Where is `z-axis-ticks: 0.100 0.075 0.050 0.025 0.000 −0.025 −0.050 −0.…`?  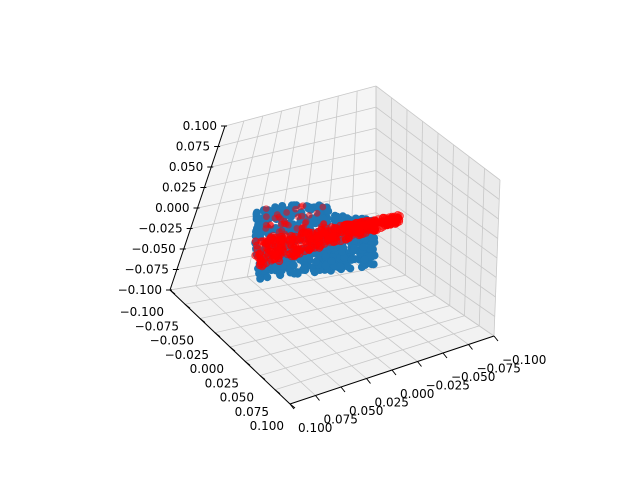 z-axis-ticks: 0.100 0.075 0.050 0.025 0.000 −0.025 −0.050 −0.… is located at coordinates (172, 208).